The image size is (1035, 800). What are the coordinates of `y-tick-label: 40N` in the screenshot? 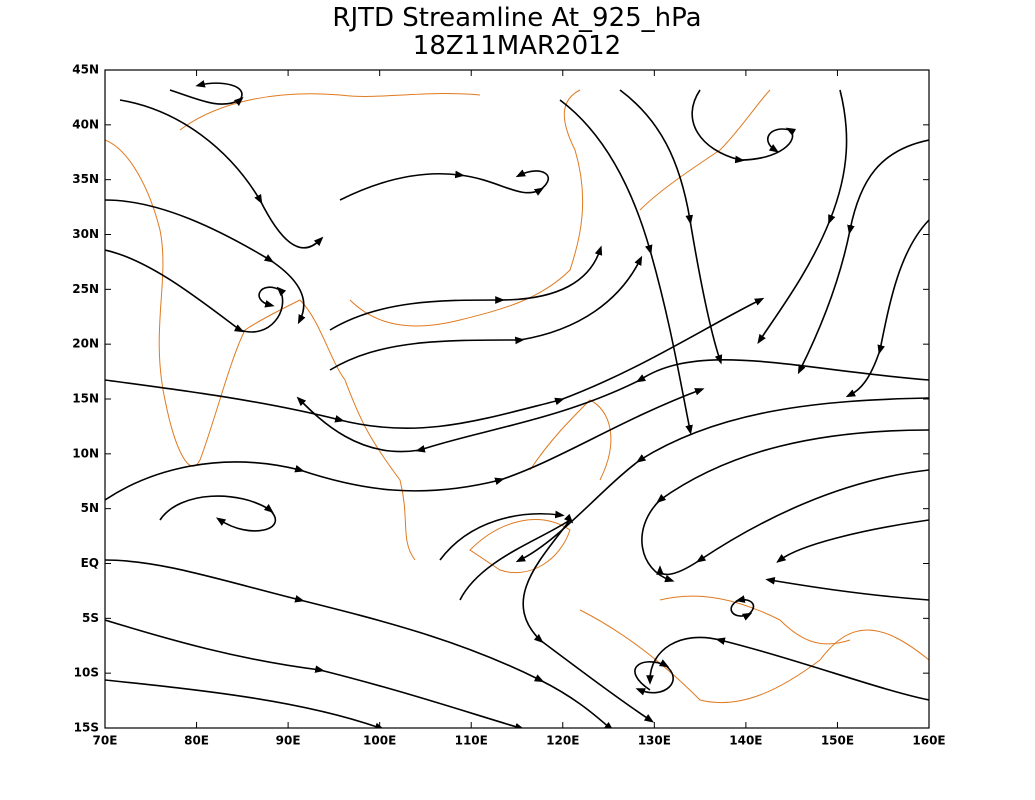 It's located at (85, 124).